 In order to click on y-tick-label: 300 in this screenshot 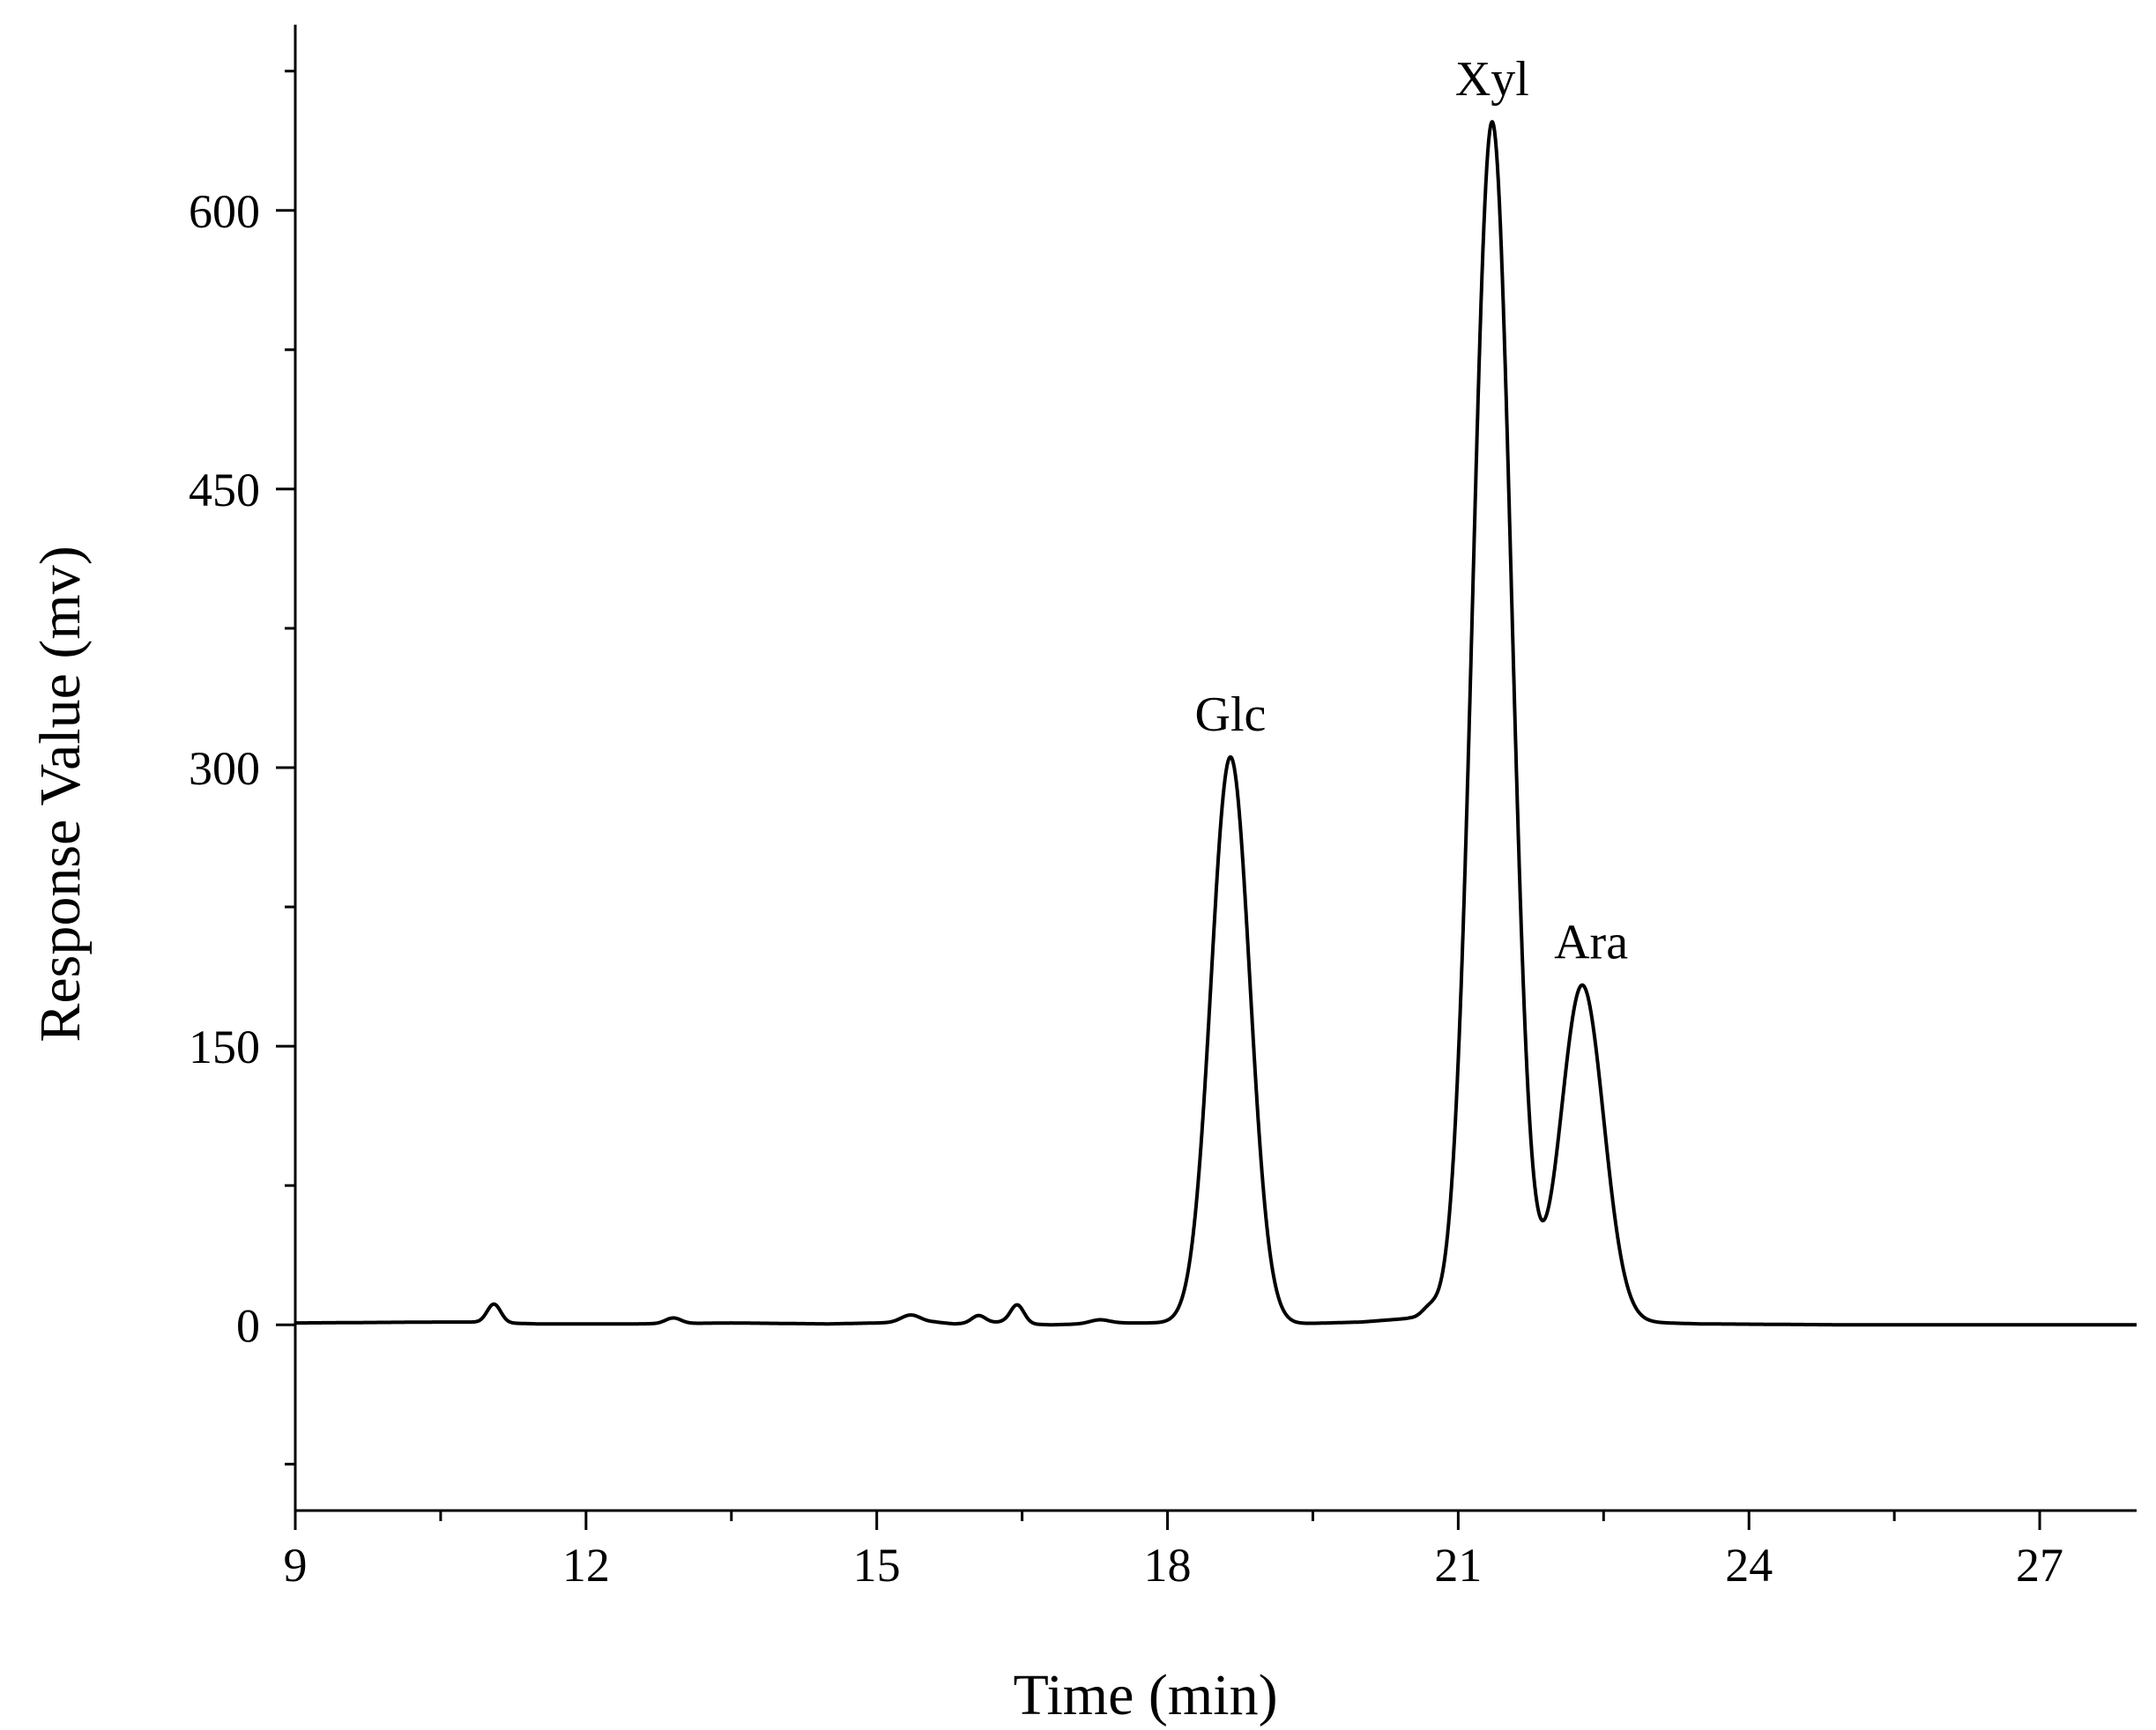, I will do `click(224, 768)`.